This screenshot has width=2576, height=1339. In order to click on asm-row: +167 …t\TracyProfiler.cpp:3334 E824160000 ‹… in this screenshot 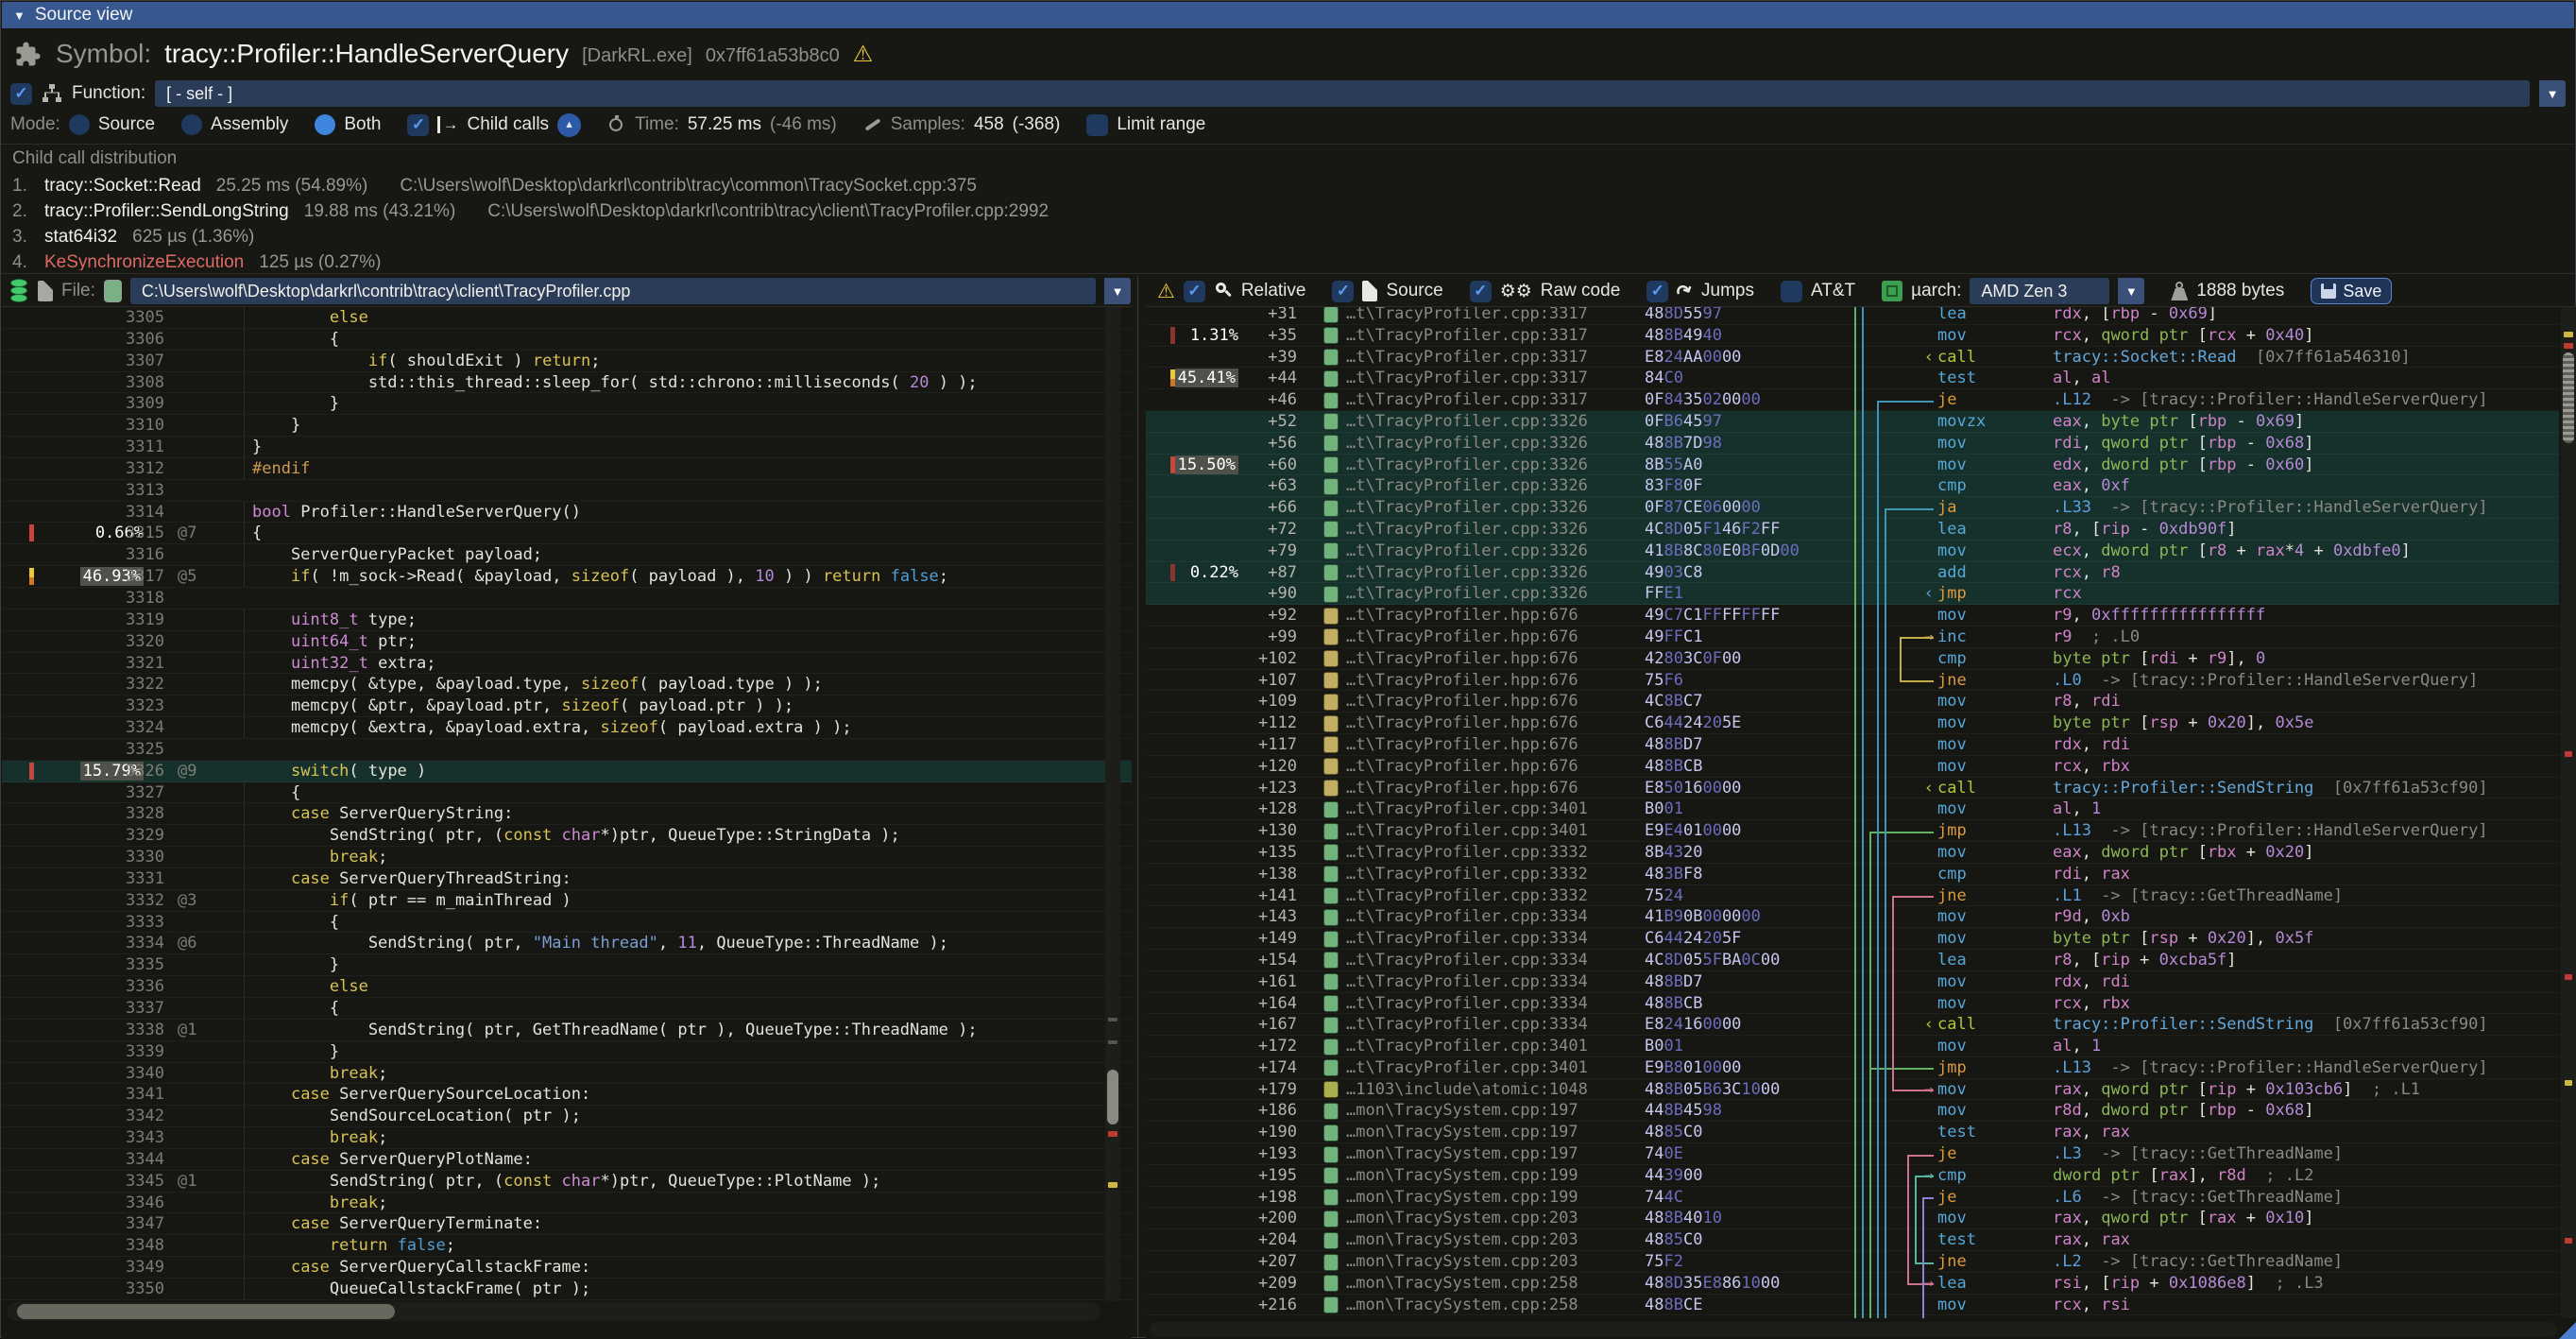, I will do `click(1853, 1025)`.